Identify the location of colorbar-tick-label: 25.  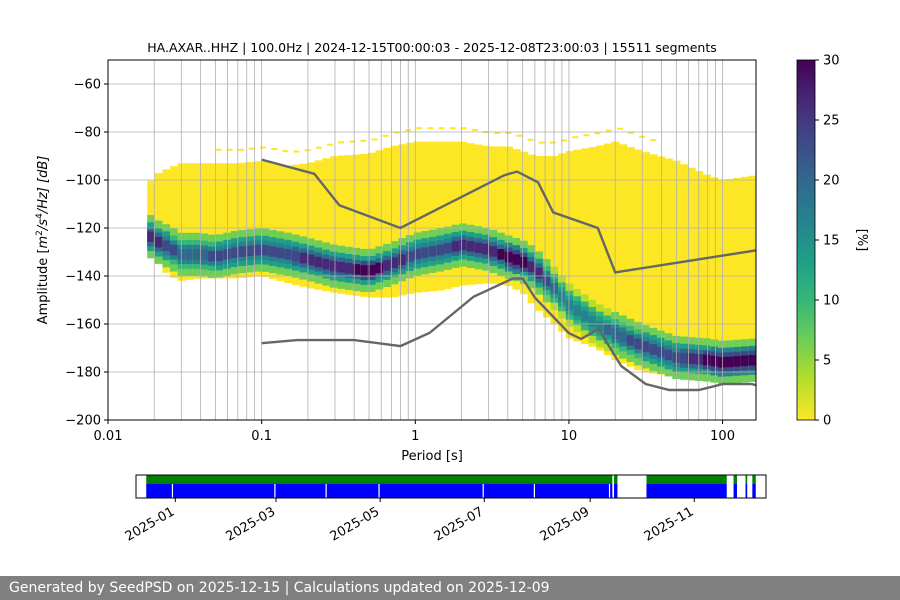
(831, 121).